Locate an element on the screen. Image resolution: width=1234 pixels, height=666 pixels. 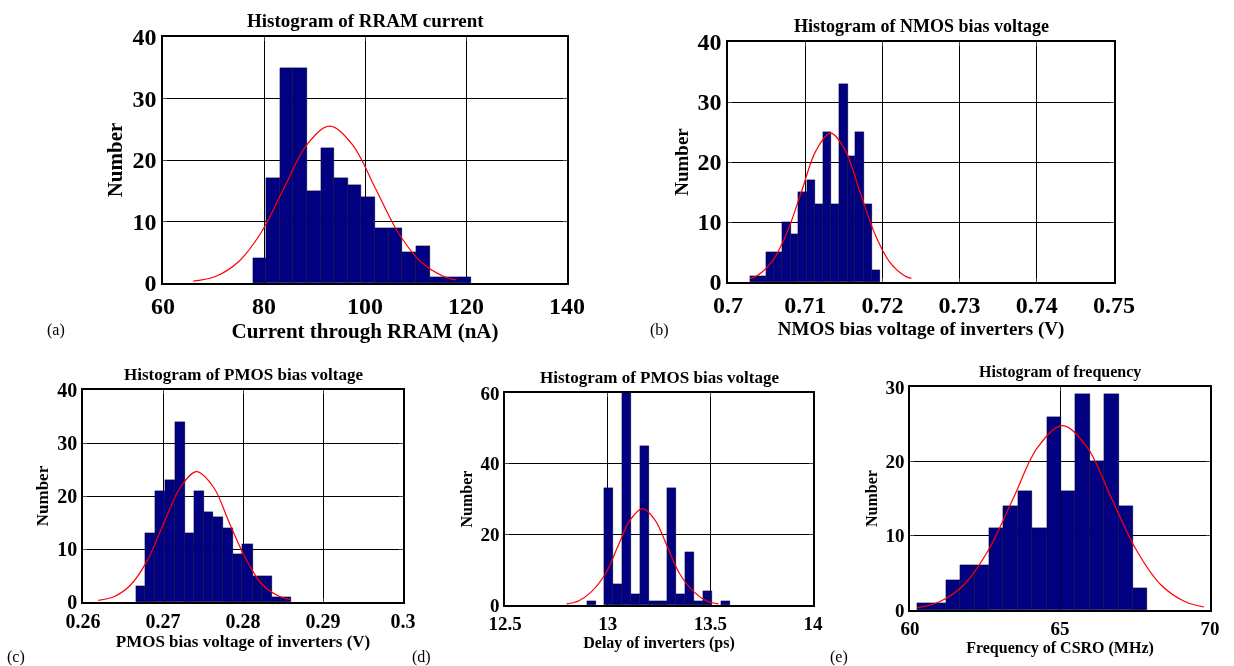
chart-title: Histogram of RRAM current is located at coordinates (366, 20).